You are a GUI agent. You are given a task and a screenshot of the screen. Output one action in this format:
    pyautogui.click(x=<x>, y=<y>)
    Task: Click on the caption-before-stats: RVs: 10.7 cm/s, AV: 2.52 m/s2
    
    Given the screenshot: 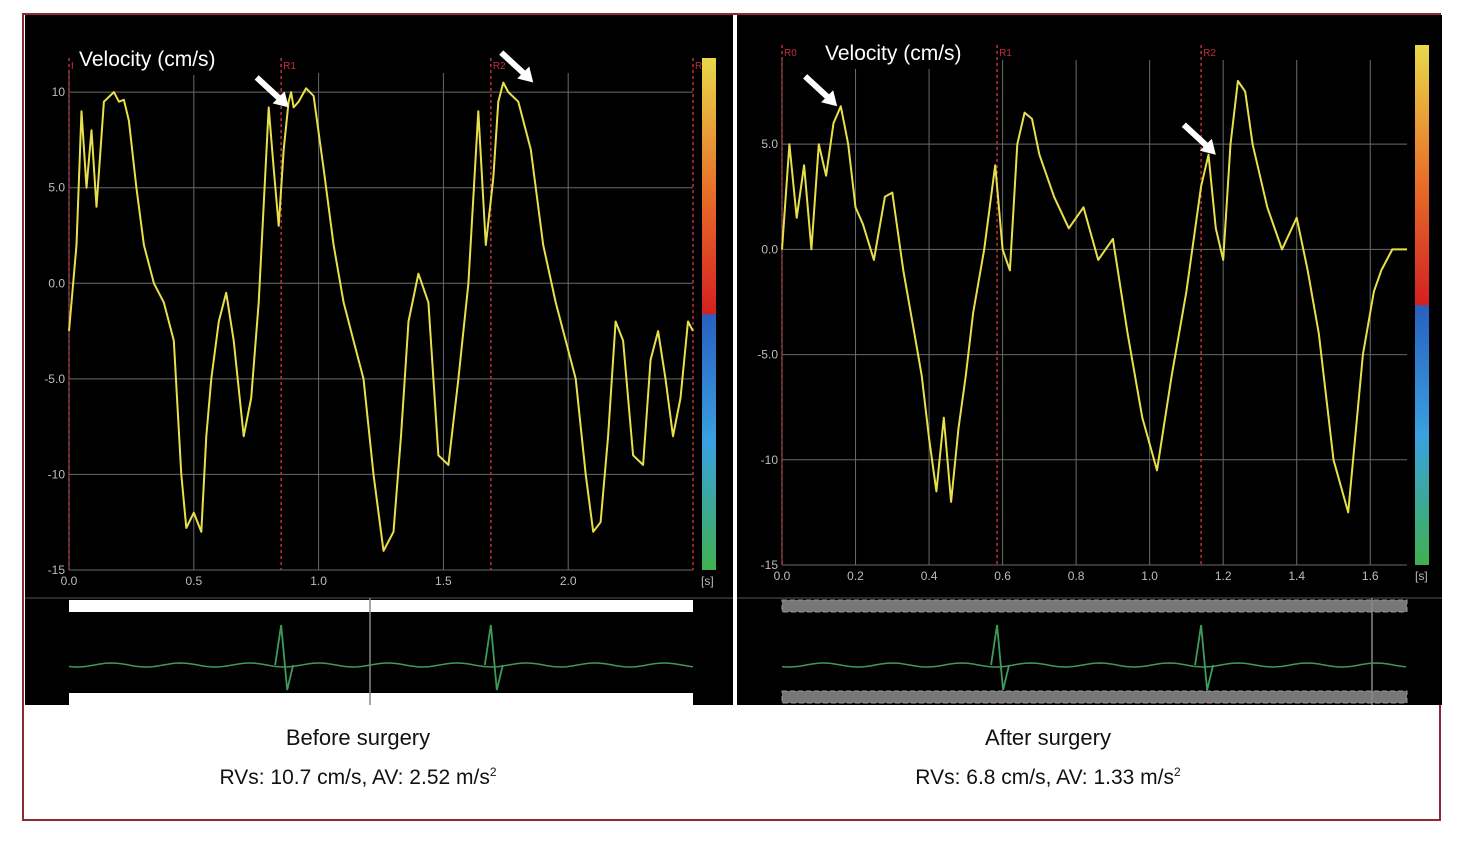 What is the action you would take?
    pyautogui.click(x=358, y=777)
    